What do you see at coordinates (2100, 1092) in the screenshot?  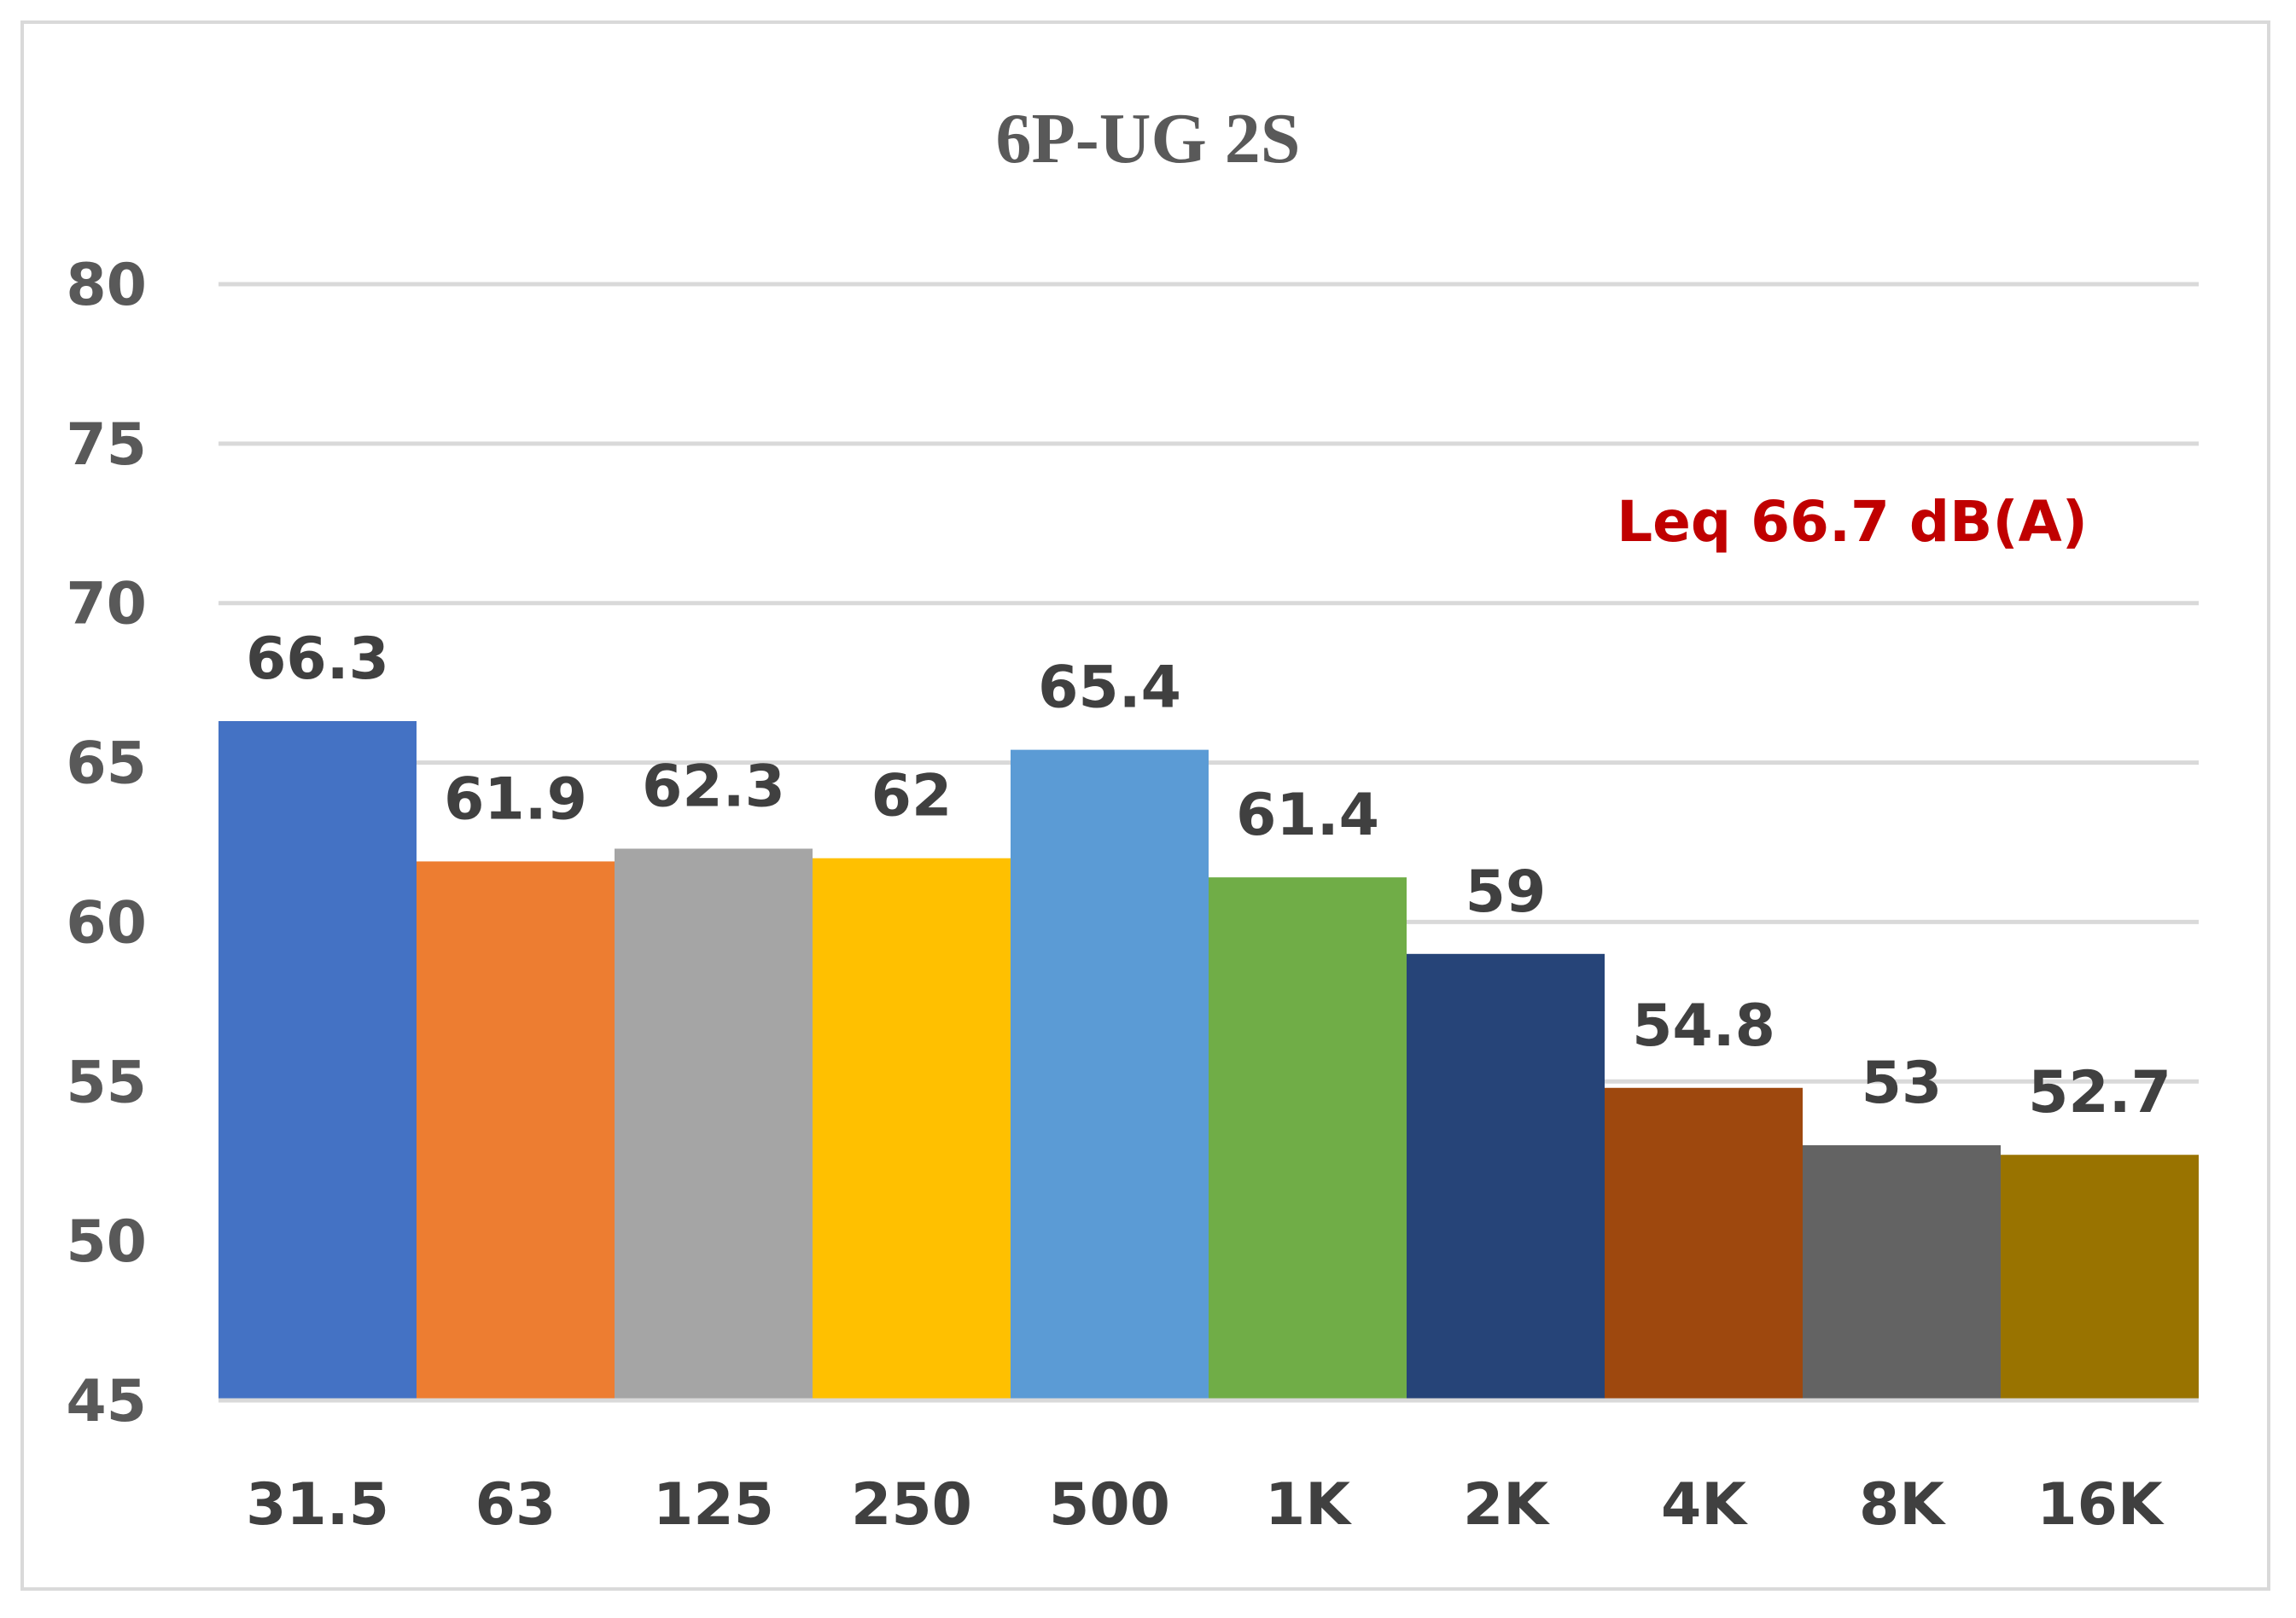 I see `data-label: 52.7` at bounding box center [2100, 1092].